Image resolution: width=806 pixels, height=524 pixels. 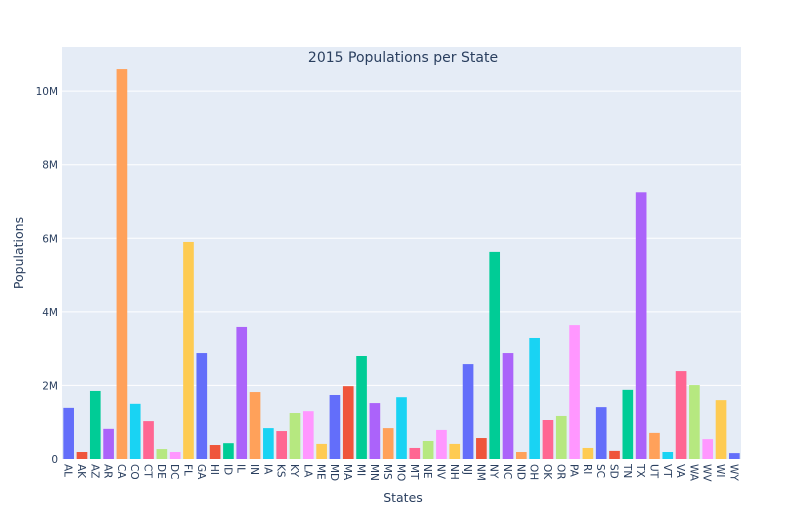 I want to click on bar-SD, so click(x=614, y=454).